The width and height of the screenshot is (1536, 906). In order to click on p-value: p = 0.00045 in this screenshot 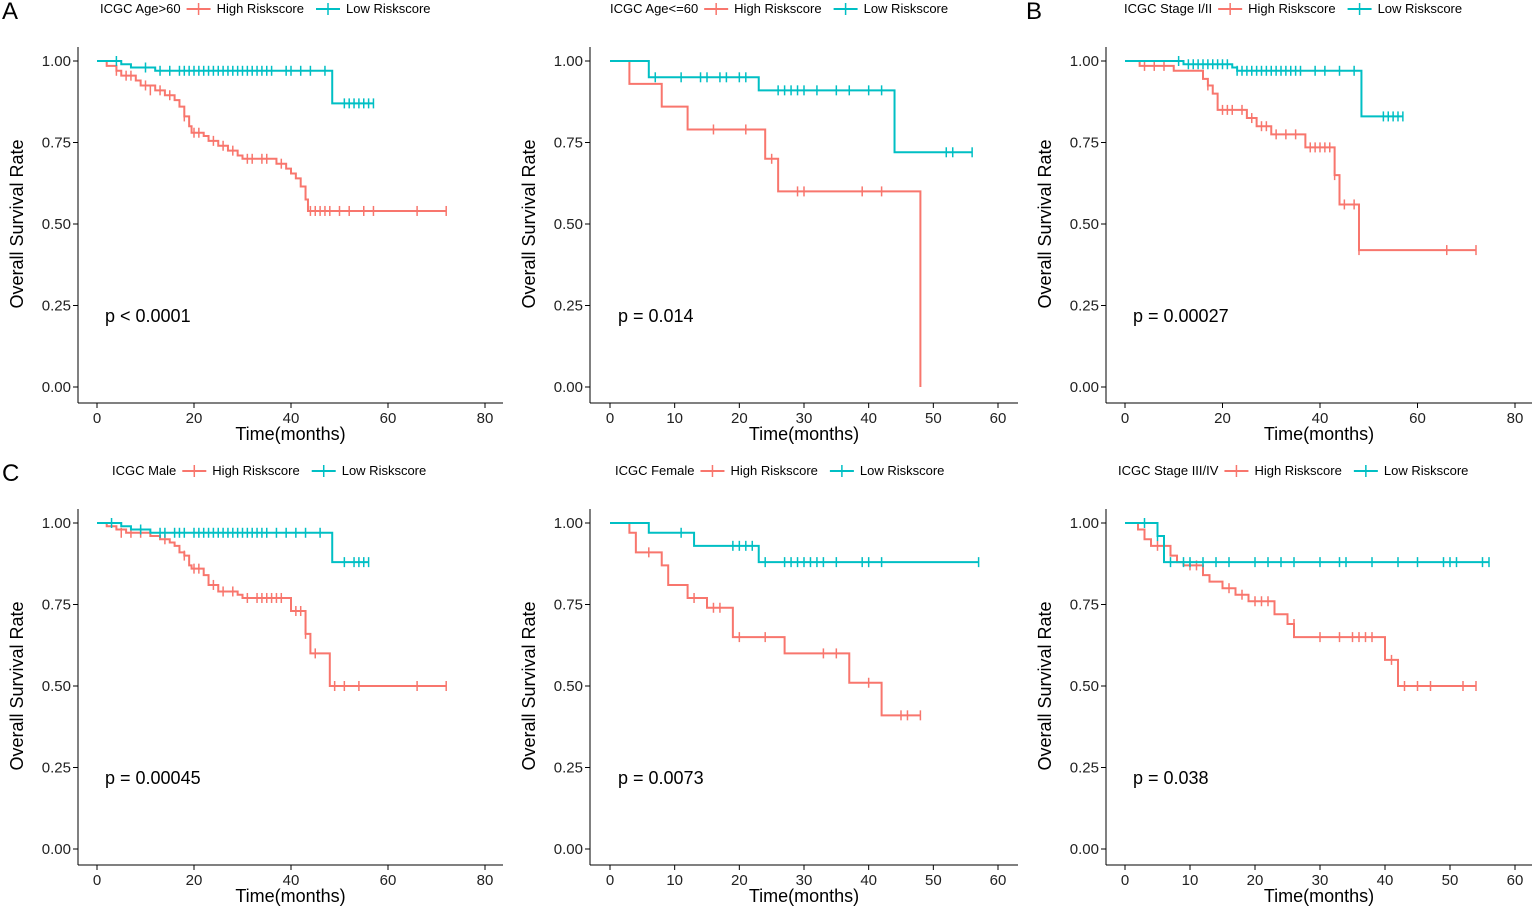, I will do `click(153, 778)`.